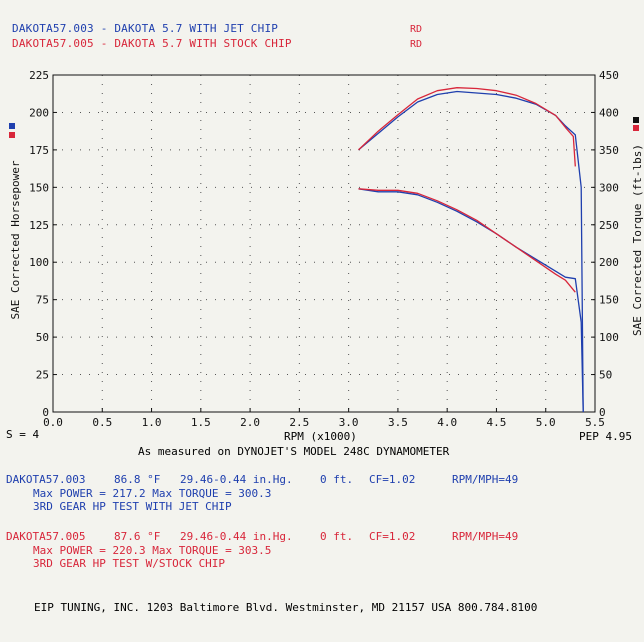  Describe the element at coordinates (39, 75) in the screenshot. I see `y-left-tick-label: 225` at that location.